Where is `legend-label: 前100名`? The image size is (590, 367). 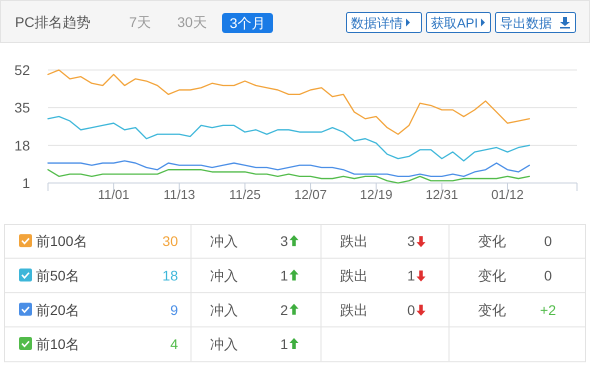 legend-label: 前100名 is located at coordinates (62, 241).